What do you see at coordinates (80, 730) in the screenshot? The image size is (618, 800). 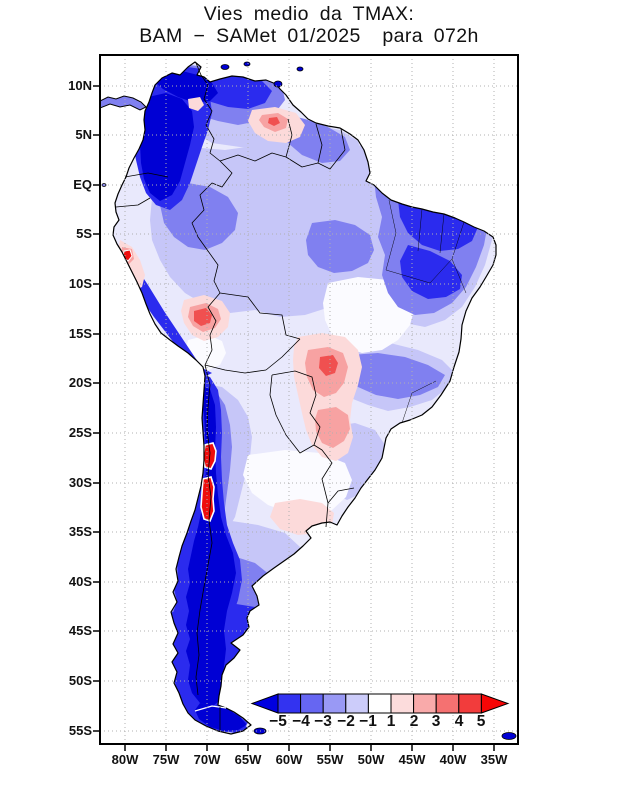 I see `lat-label: 55S` at bounding box center [80, 730].